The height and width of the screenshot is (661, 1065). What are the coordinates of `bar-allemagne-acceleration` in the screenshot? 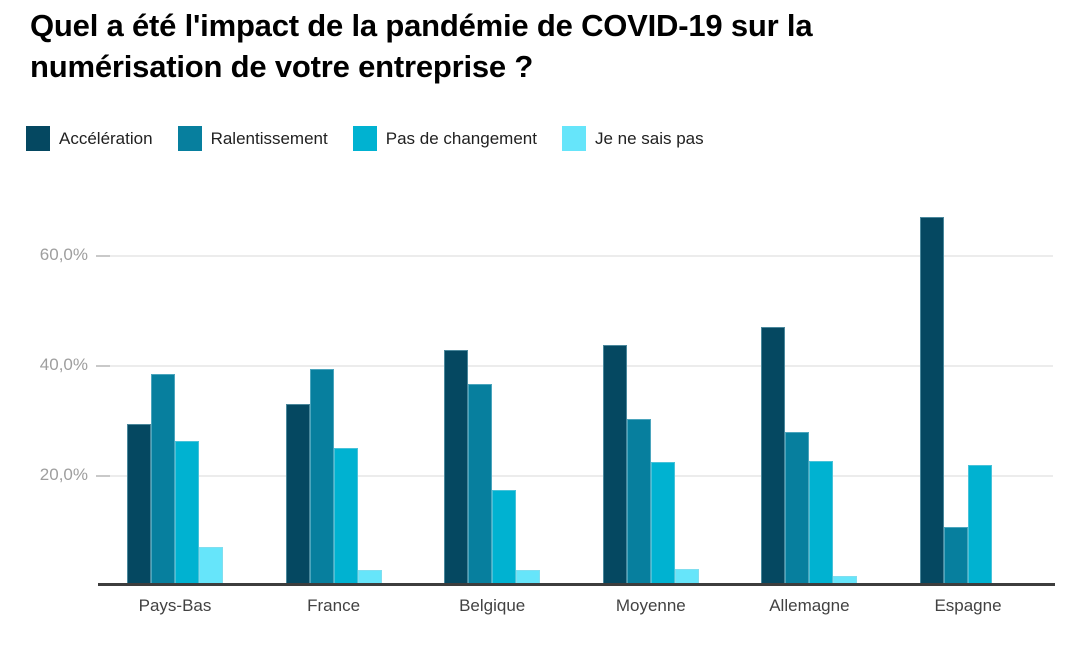 It's located at (773, 455).